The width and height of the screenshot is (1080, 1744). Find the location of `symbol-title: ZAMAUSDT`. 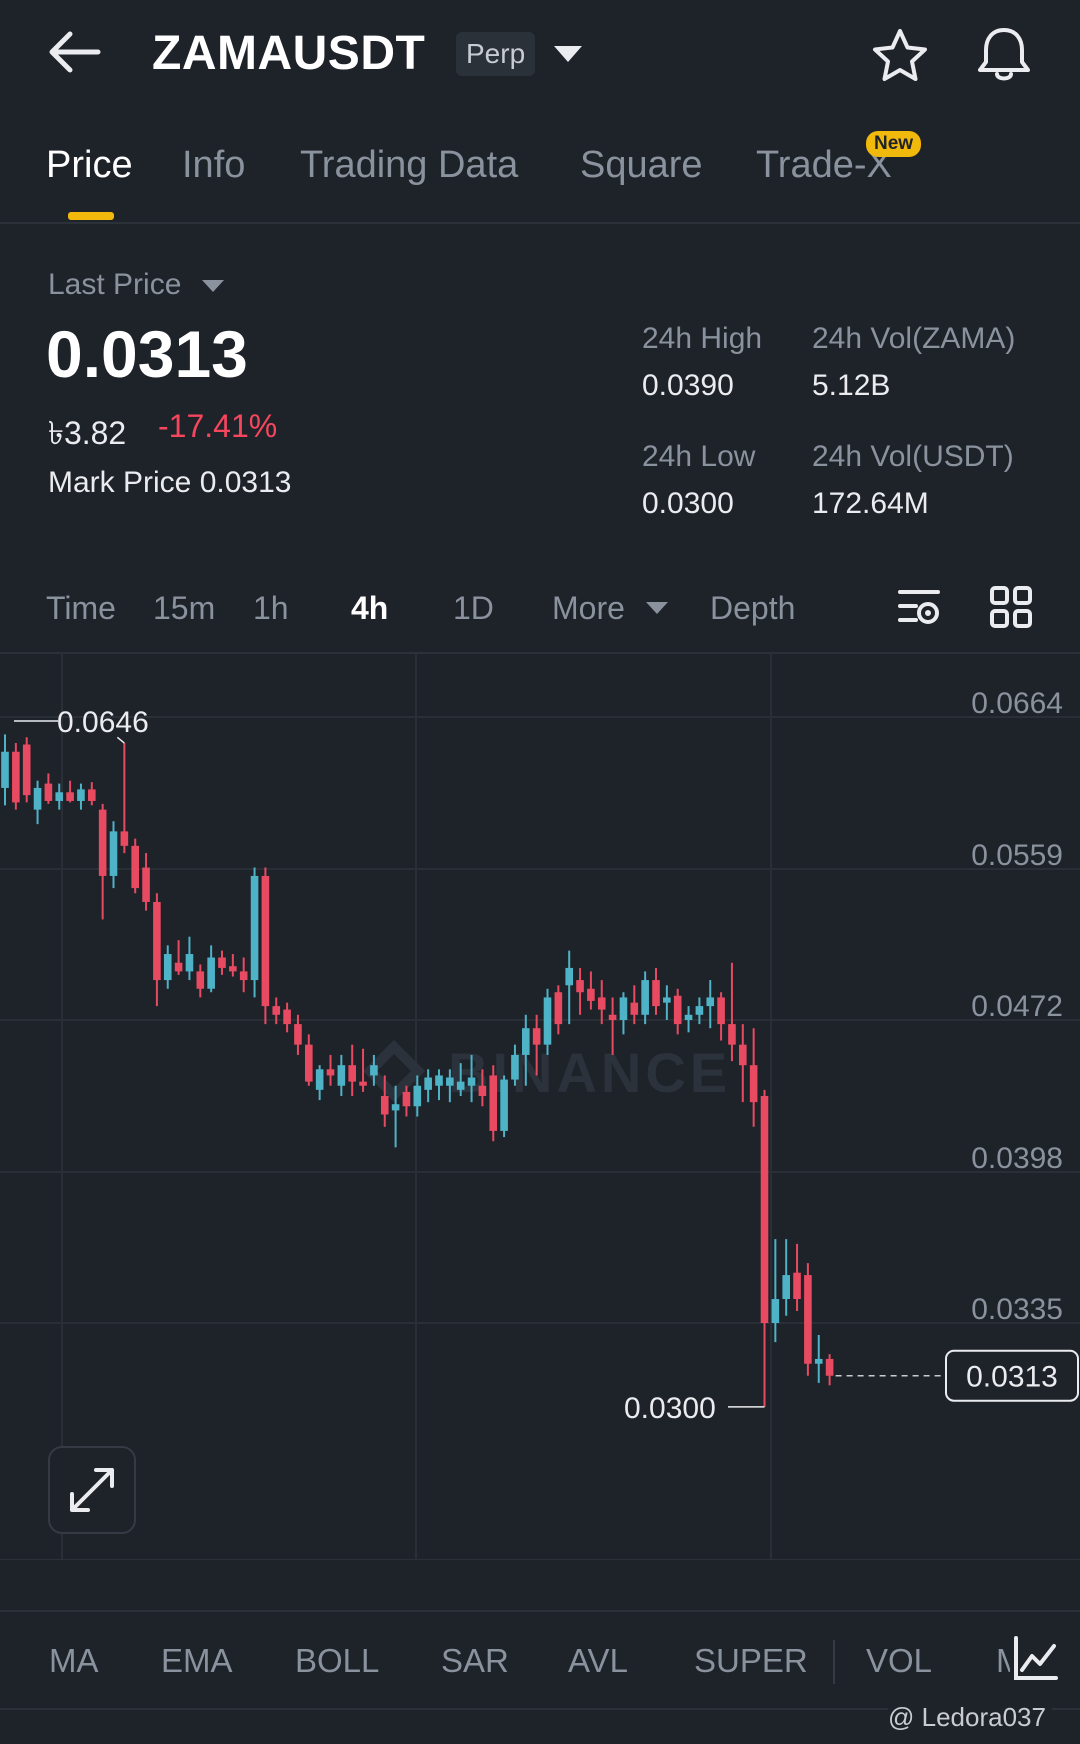

symbol-title: ZAMAUSDT is located at coordinates (289, 53).